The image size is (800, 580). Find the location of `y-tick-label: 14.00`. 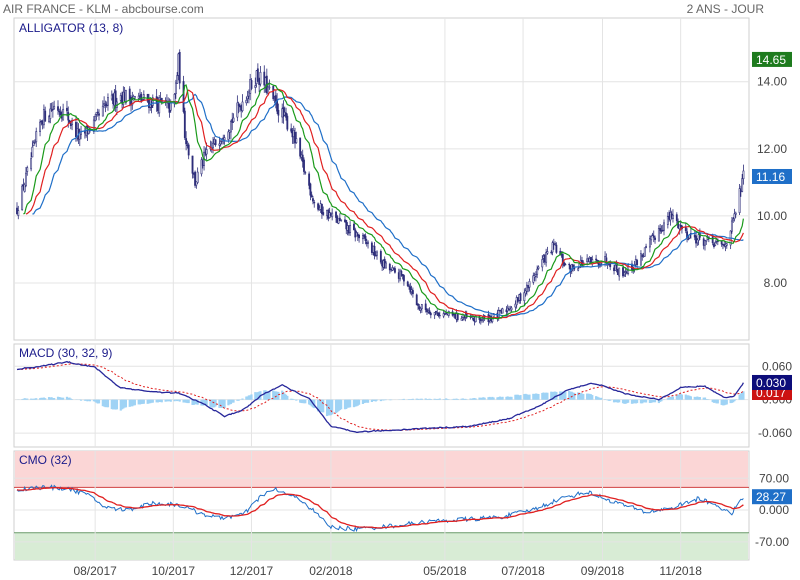

y-tick-label: 14.00 is located at coordinates (772, 82).